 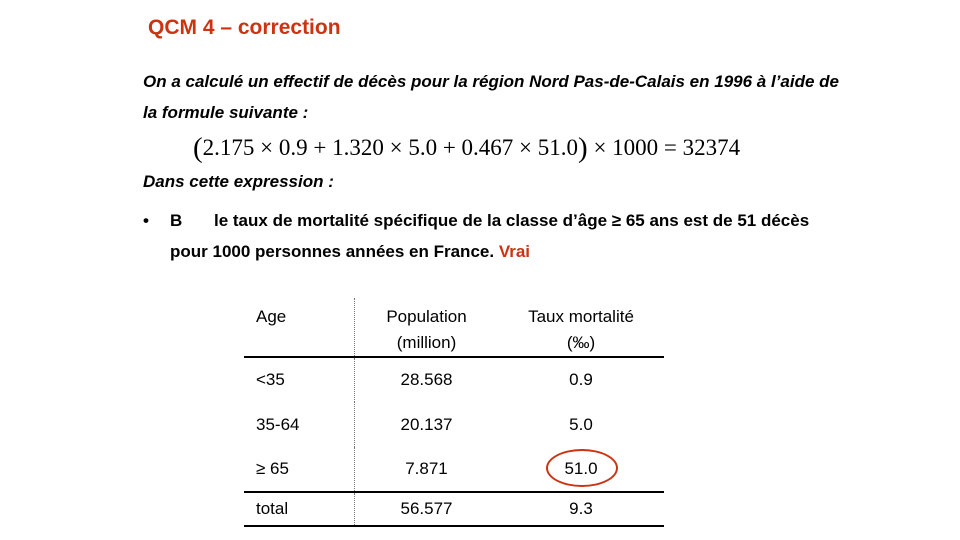 I want to click on bullet-letter: B, so click(x=176, y=220).